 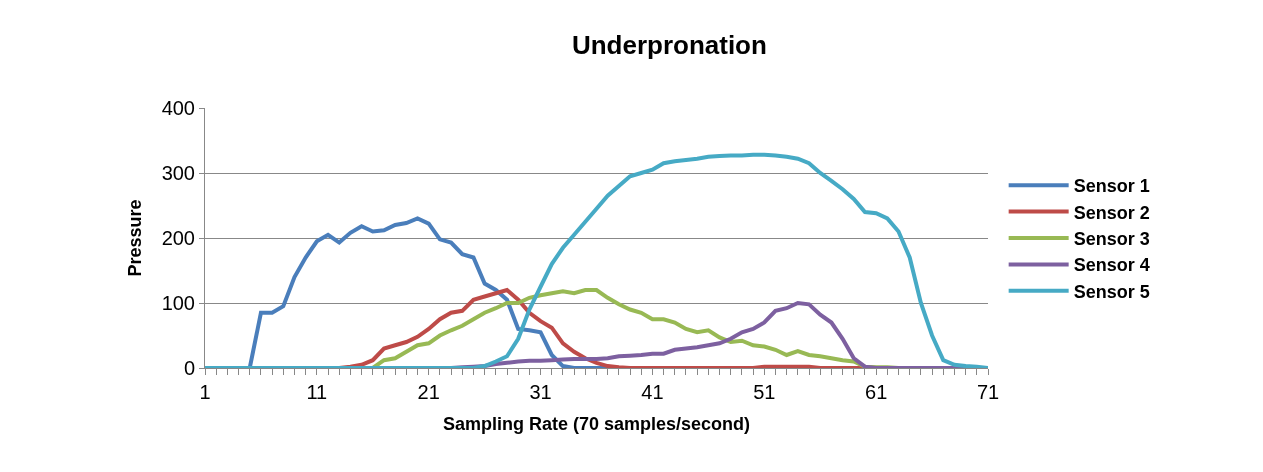 What do you see at coordinates (1111, 212) in the screenshot?
I see `legend-label: Sensor 2` at bounding box center [1111, 212].